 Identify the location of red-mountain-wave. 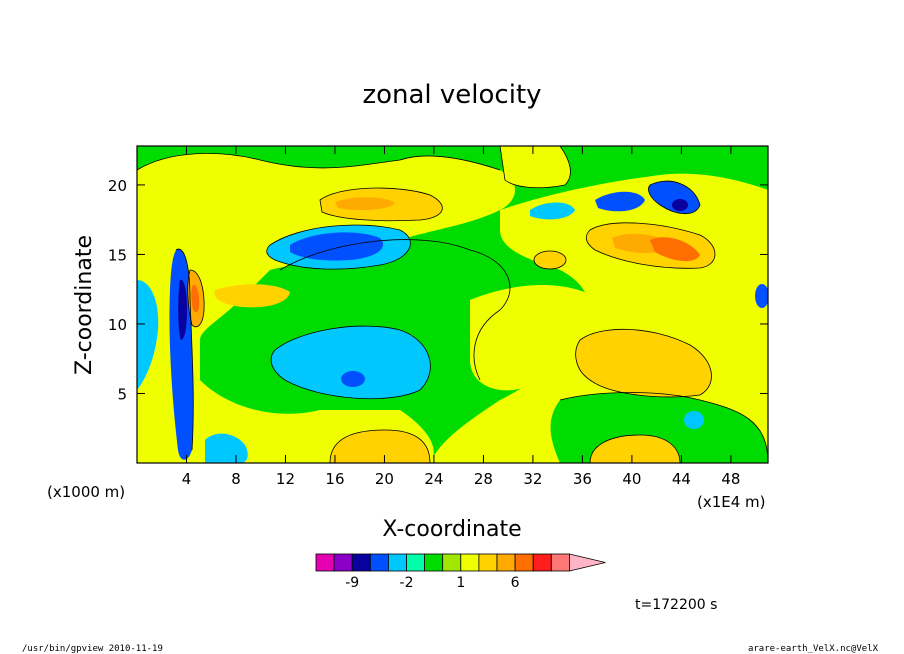
(195, 298).